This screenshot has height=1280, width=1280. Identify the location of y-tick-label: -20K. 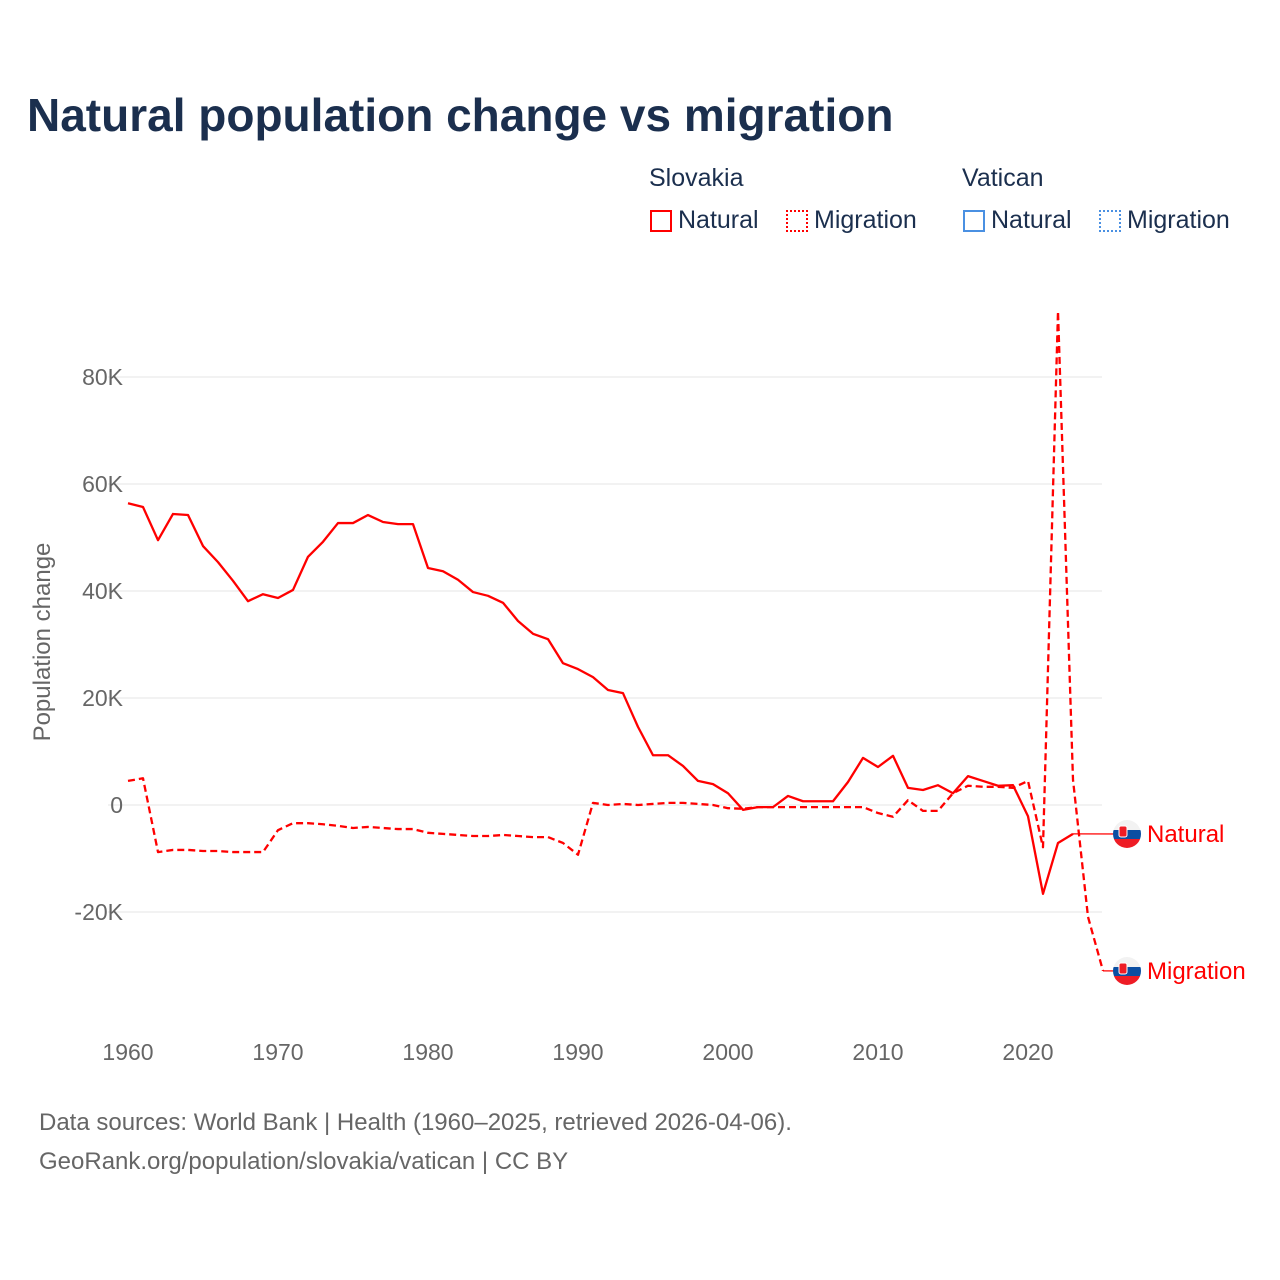
(98, 912).